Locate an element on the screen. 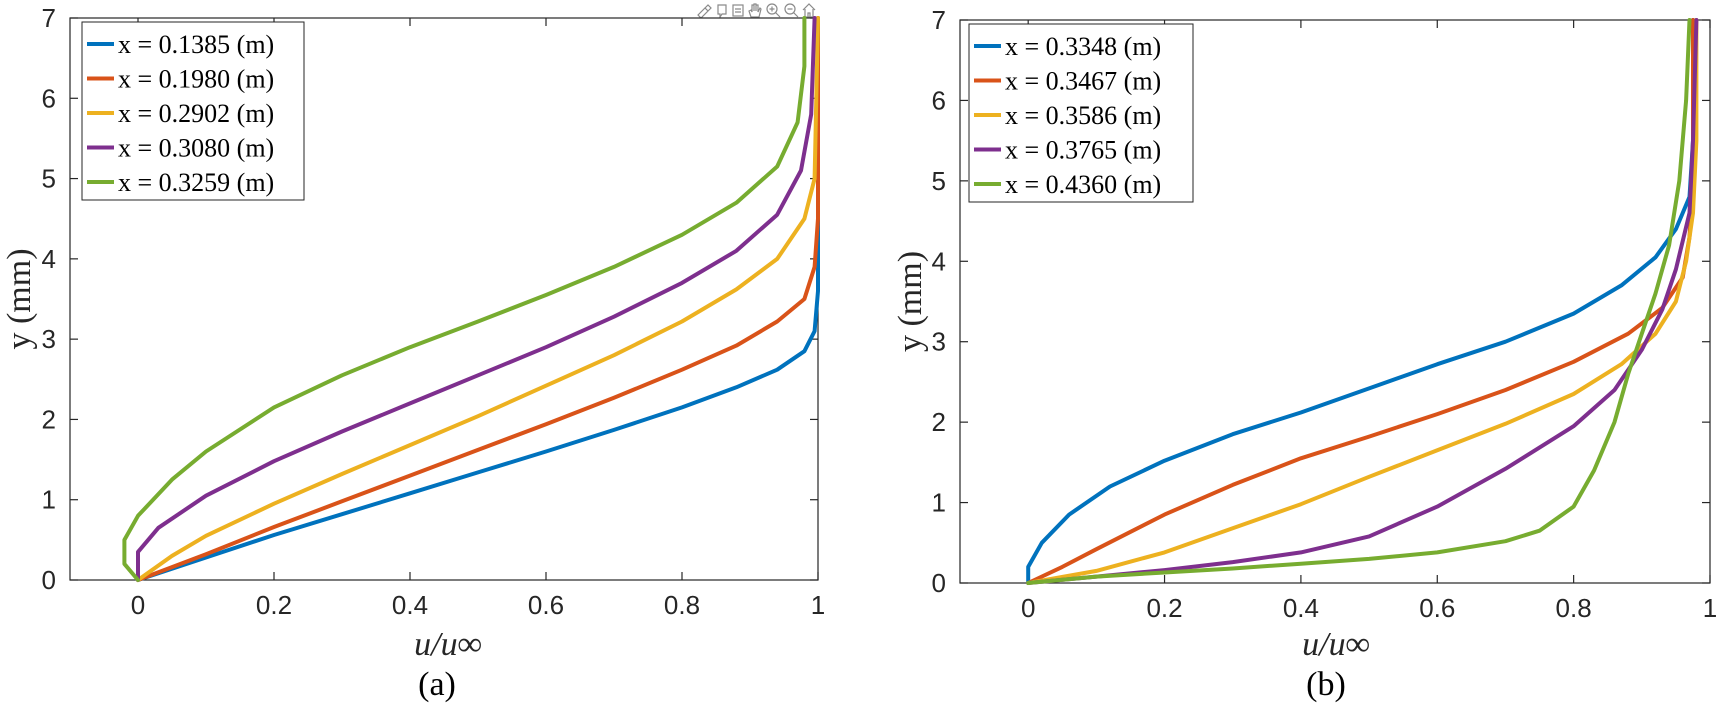 The image size is (1722, 708). legend-entry: x = 0.3259 (m) is located at coordinates (196, 182).